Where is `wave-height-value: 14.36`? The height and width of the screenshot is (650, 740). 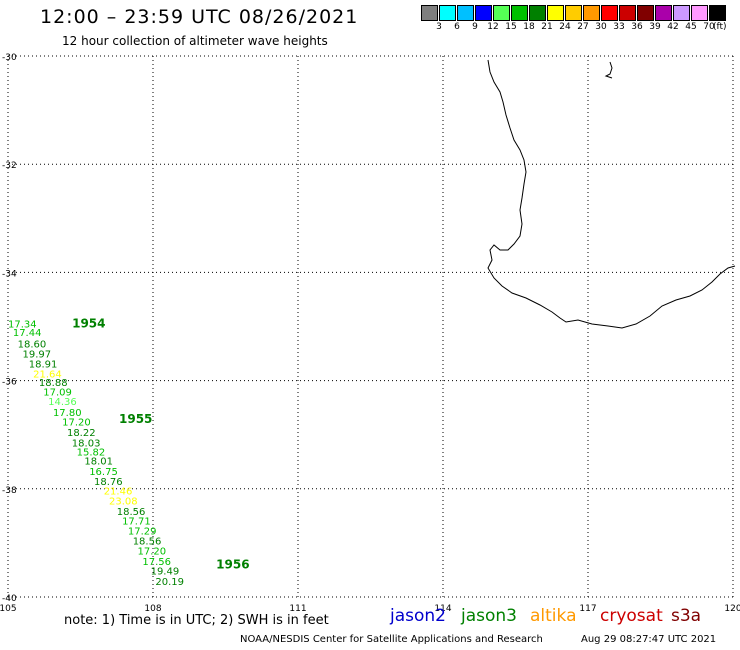 wave-height-value: 14.36 is located at coordinates (62, 402).